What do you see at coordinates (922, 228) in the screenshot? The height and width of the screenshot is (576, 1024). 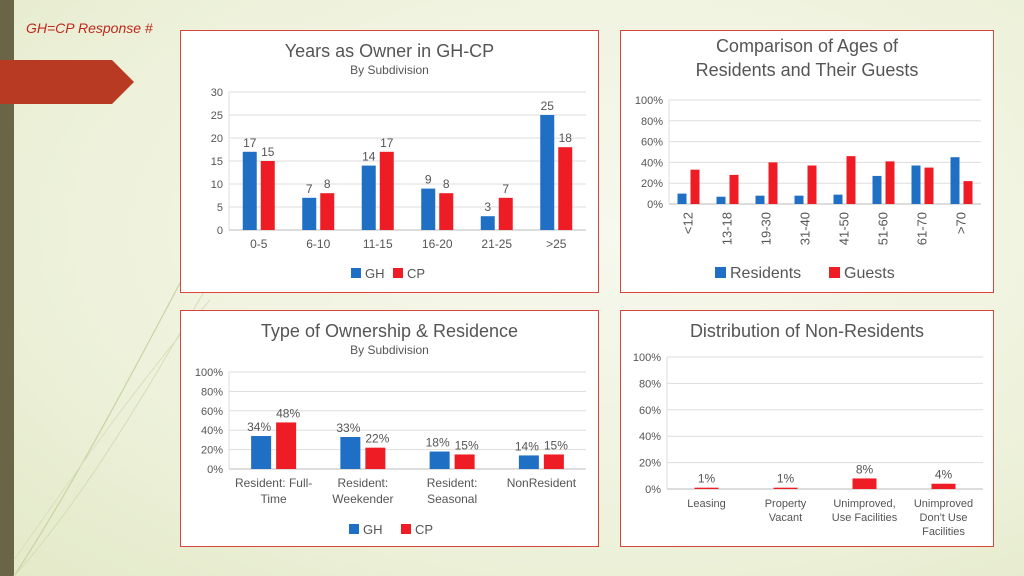 I see `x-tick-label: 61-70` at bounding box center [922, 228].